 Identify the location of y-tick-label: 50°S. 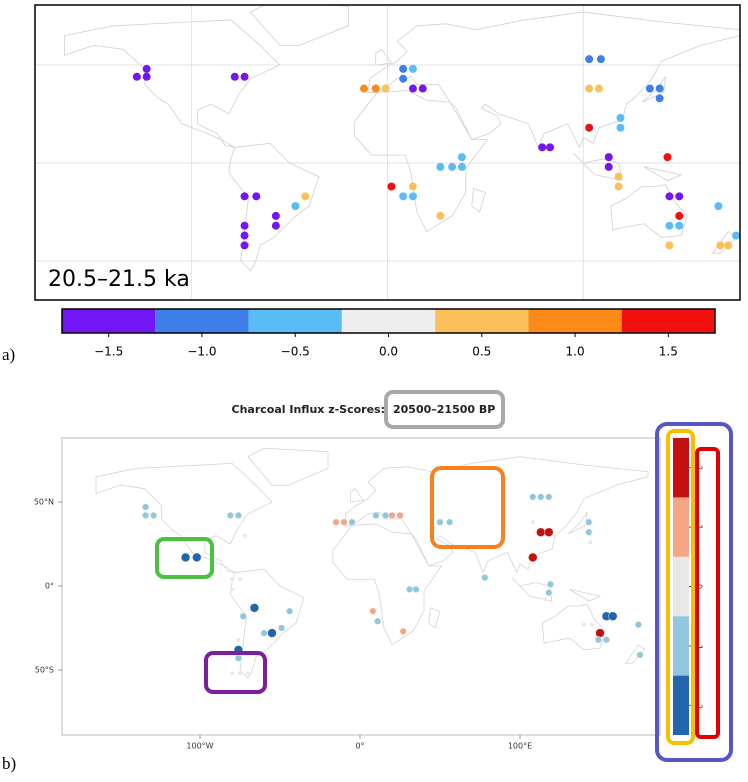
(44, 670).